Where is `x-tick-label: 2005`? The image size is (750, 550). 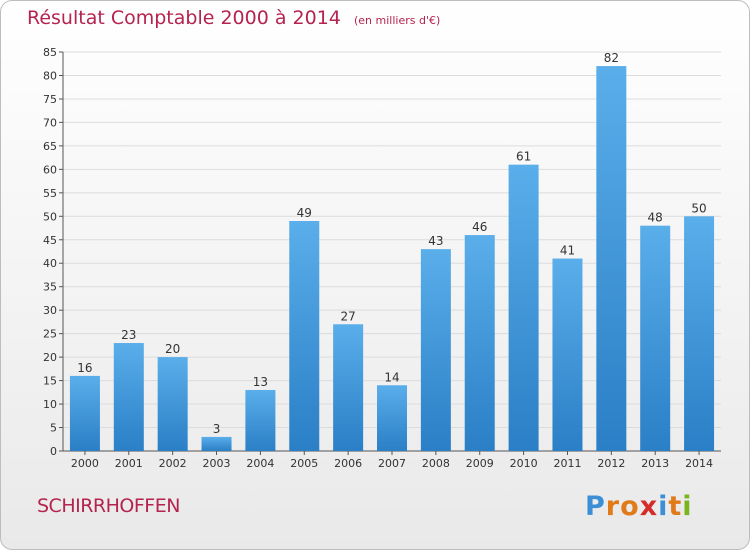
x-tick-label: 2005 is located at coordinates (304, 463).